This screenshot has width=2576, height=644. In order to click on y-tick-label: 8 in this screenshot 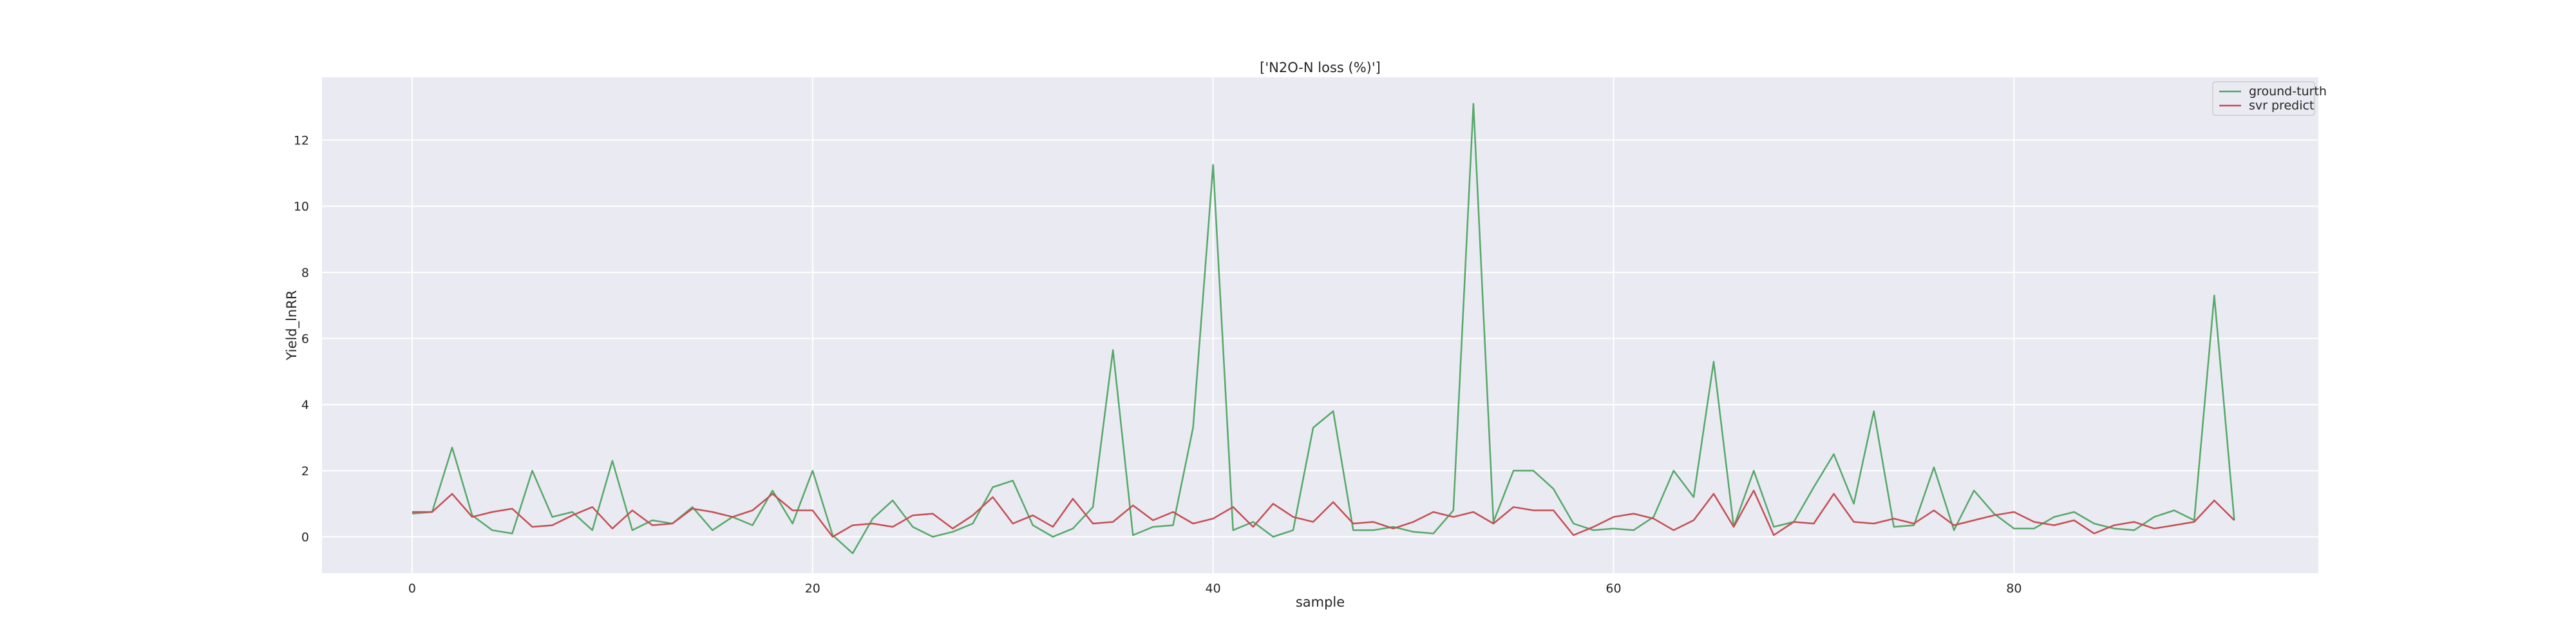, I will do `click(305, 273)`.